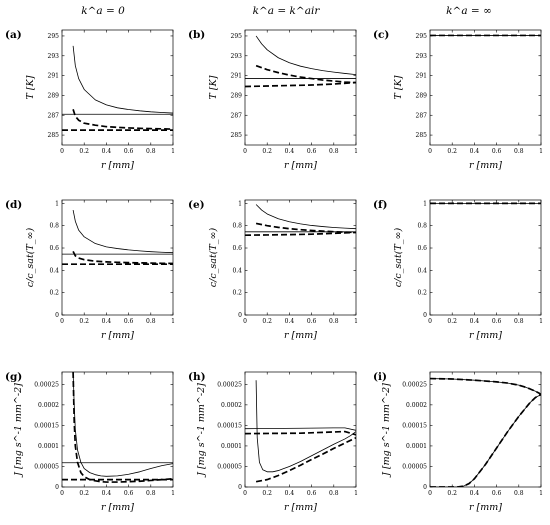 Image resolution: width=550 pixels, height=525 pixels. Describe the element at coordinates (380, 205) in the screenshot. I see `panel-label: (f)` at that location.